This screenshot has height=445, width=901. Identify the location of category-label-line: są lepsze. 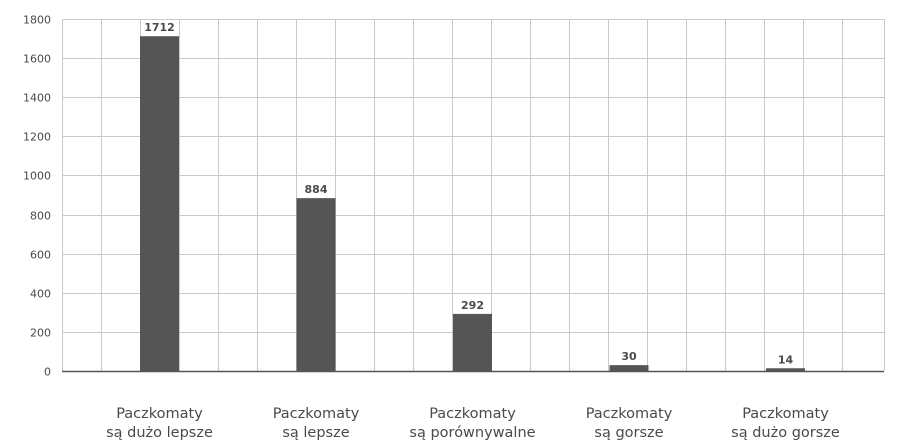
(315, 433).